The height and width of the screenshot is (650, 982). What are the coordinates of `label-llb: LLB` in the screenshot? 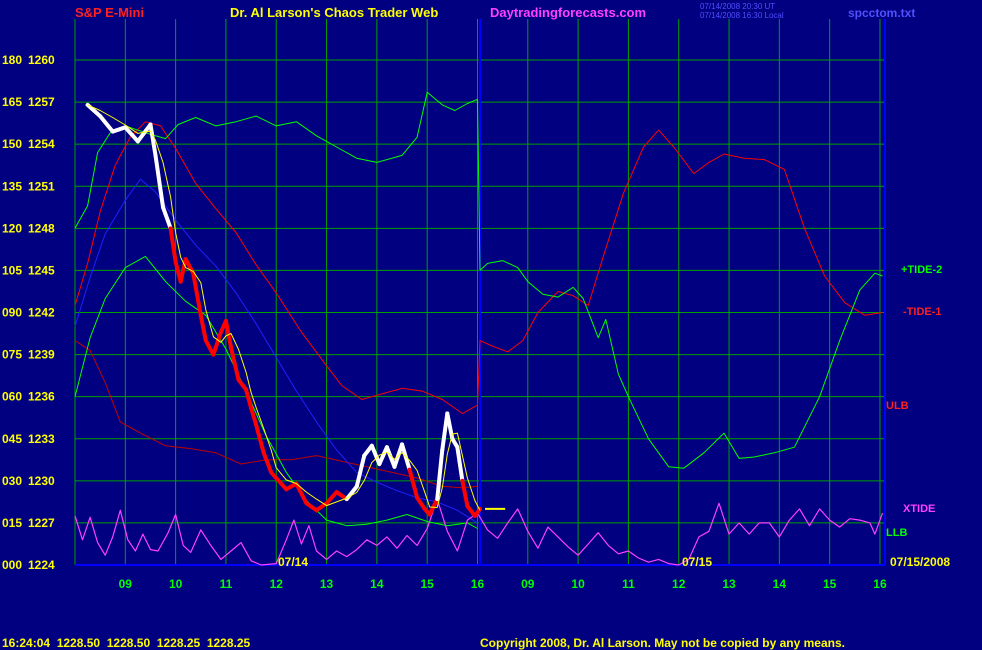 It's located at (896, 533).